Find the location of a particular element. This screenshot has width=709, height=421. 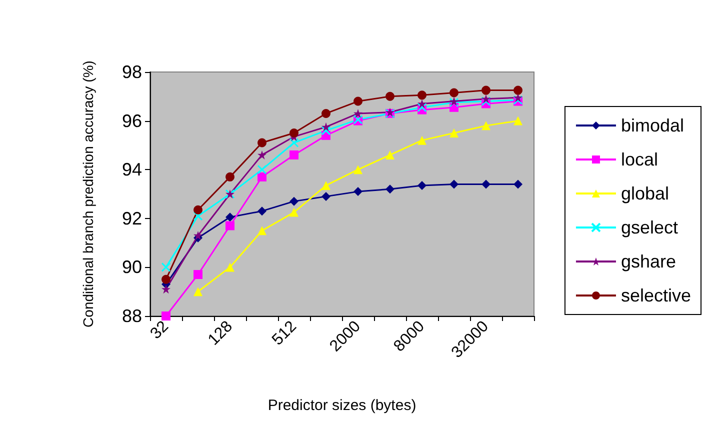

legend-label: gselect is located at coordinates (649, 228).